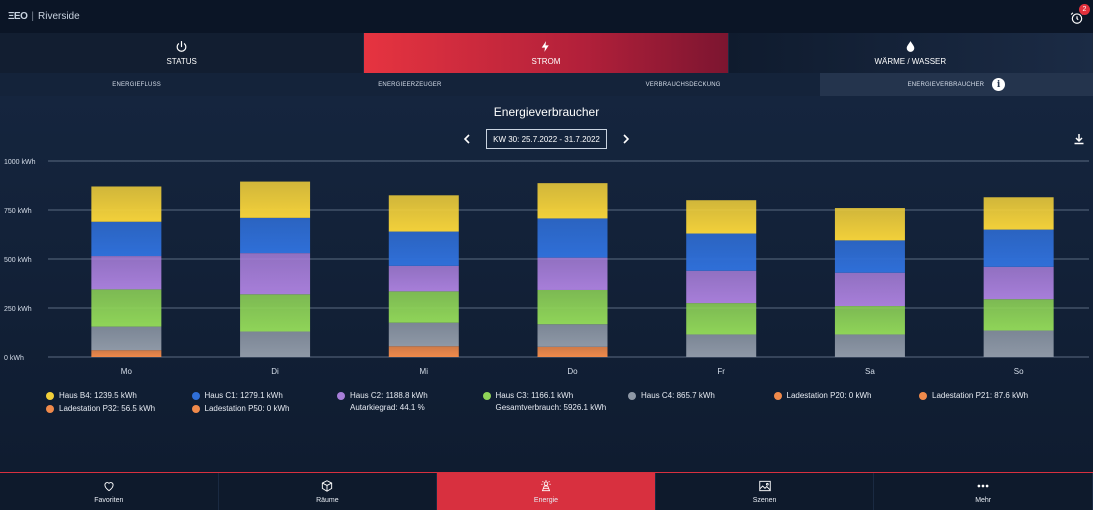 Image resolution: width=1093 pixels, height=510 pixels. What do you see at coordinates (910, 46) in the screenshot?
I see `water-drop-icon` at bounding box center [910, 46].